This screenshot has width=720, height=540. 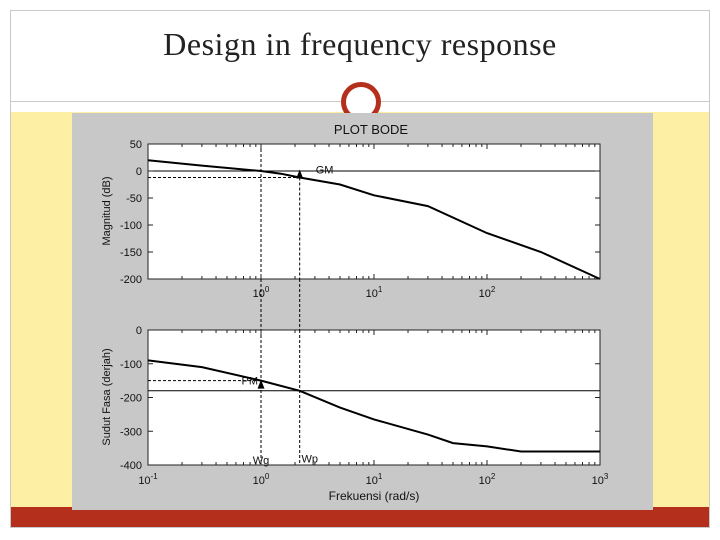 What do you see at coordinates (325, 170) in the screenshot?
I see `gm-annotation: GM` at bounding box center [325, 170].